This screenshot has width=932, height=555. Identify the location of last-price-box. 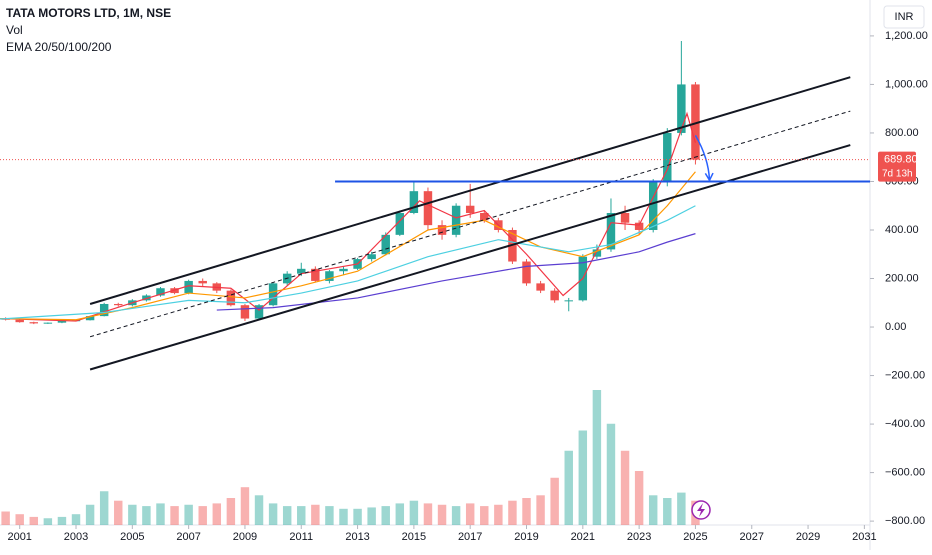
(897, 166).